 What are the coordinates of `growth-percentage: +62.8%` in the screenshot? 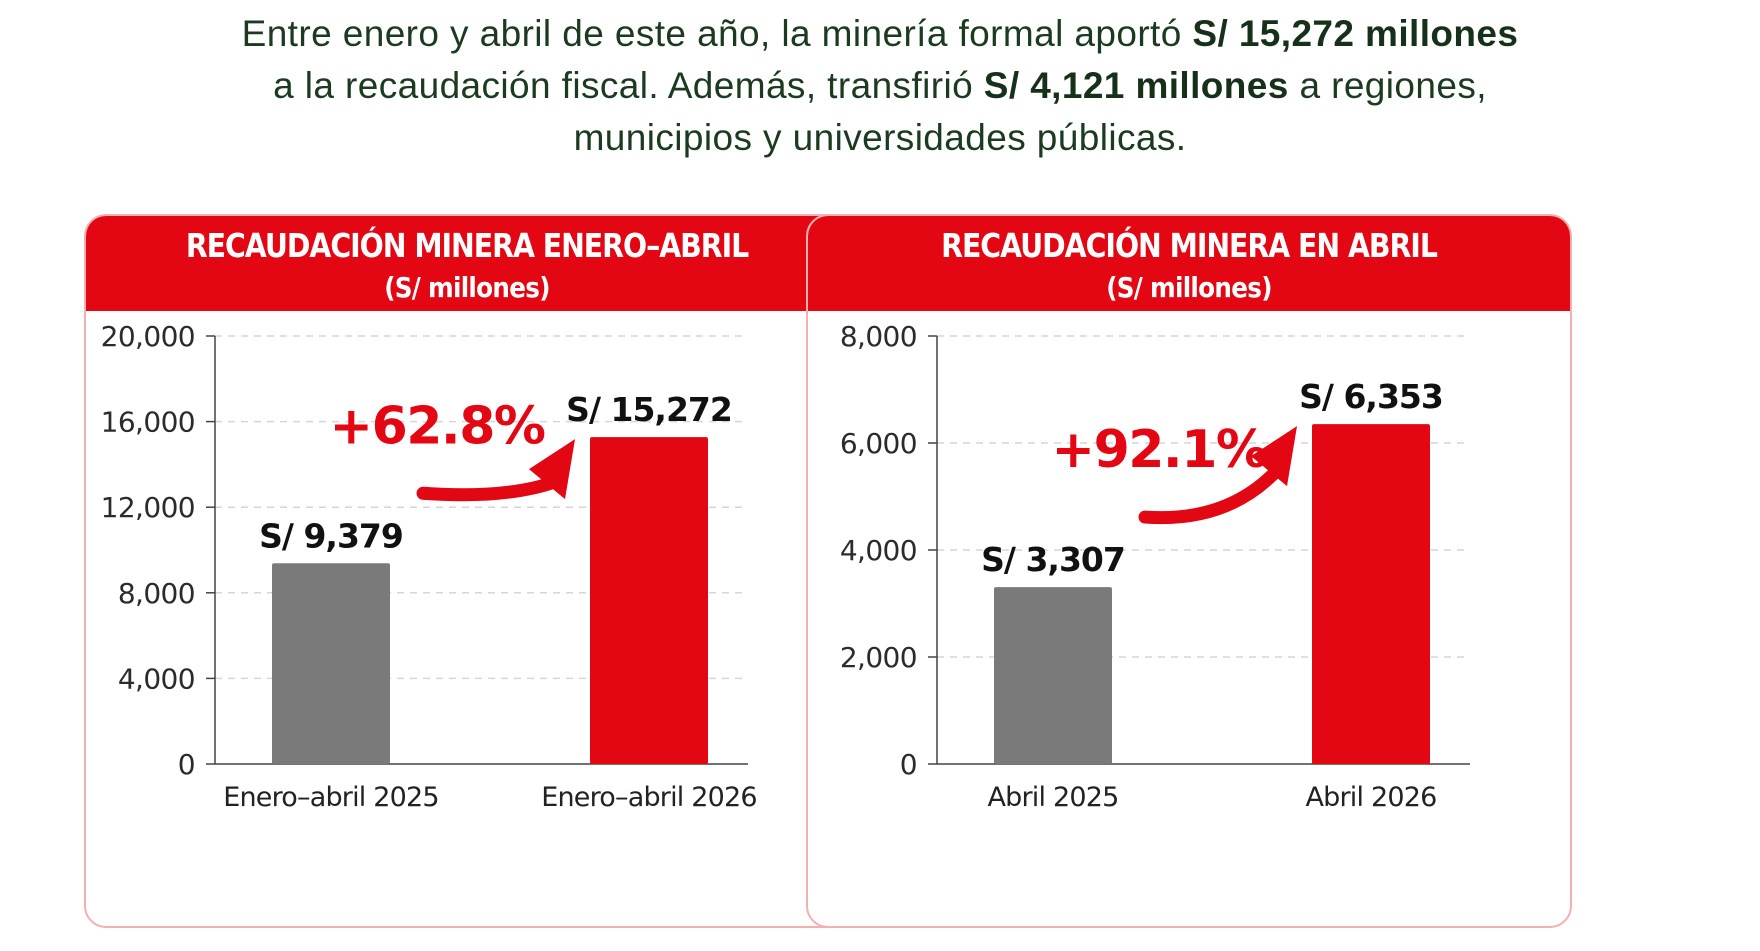 It's located at (437, 426).